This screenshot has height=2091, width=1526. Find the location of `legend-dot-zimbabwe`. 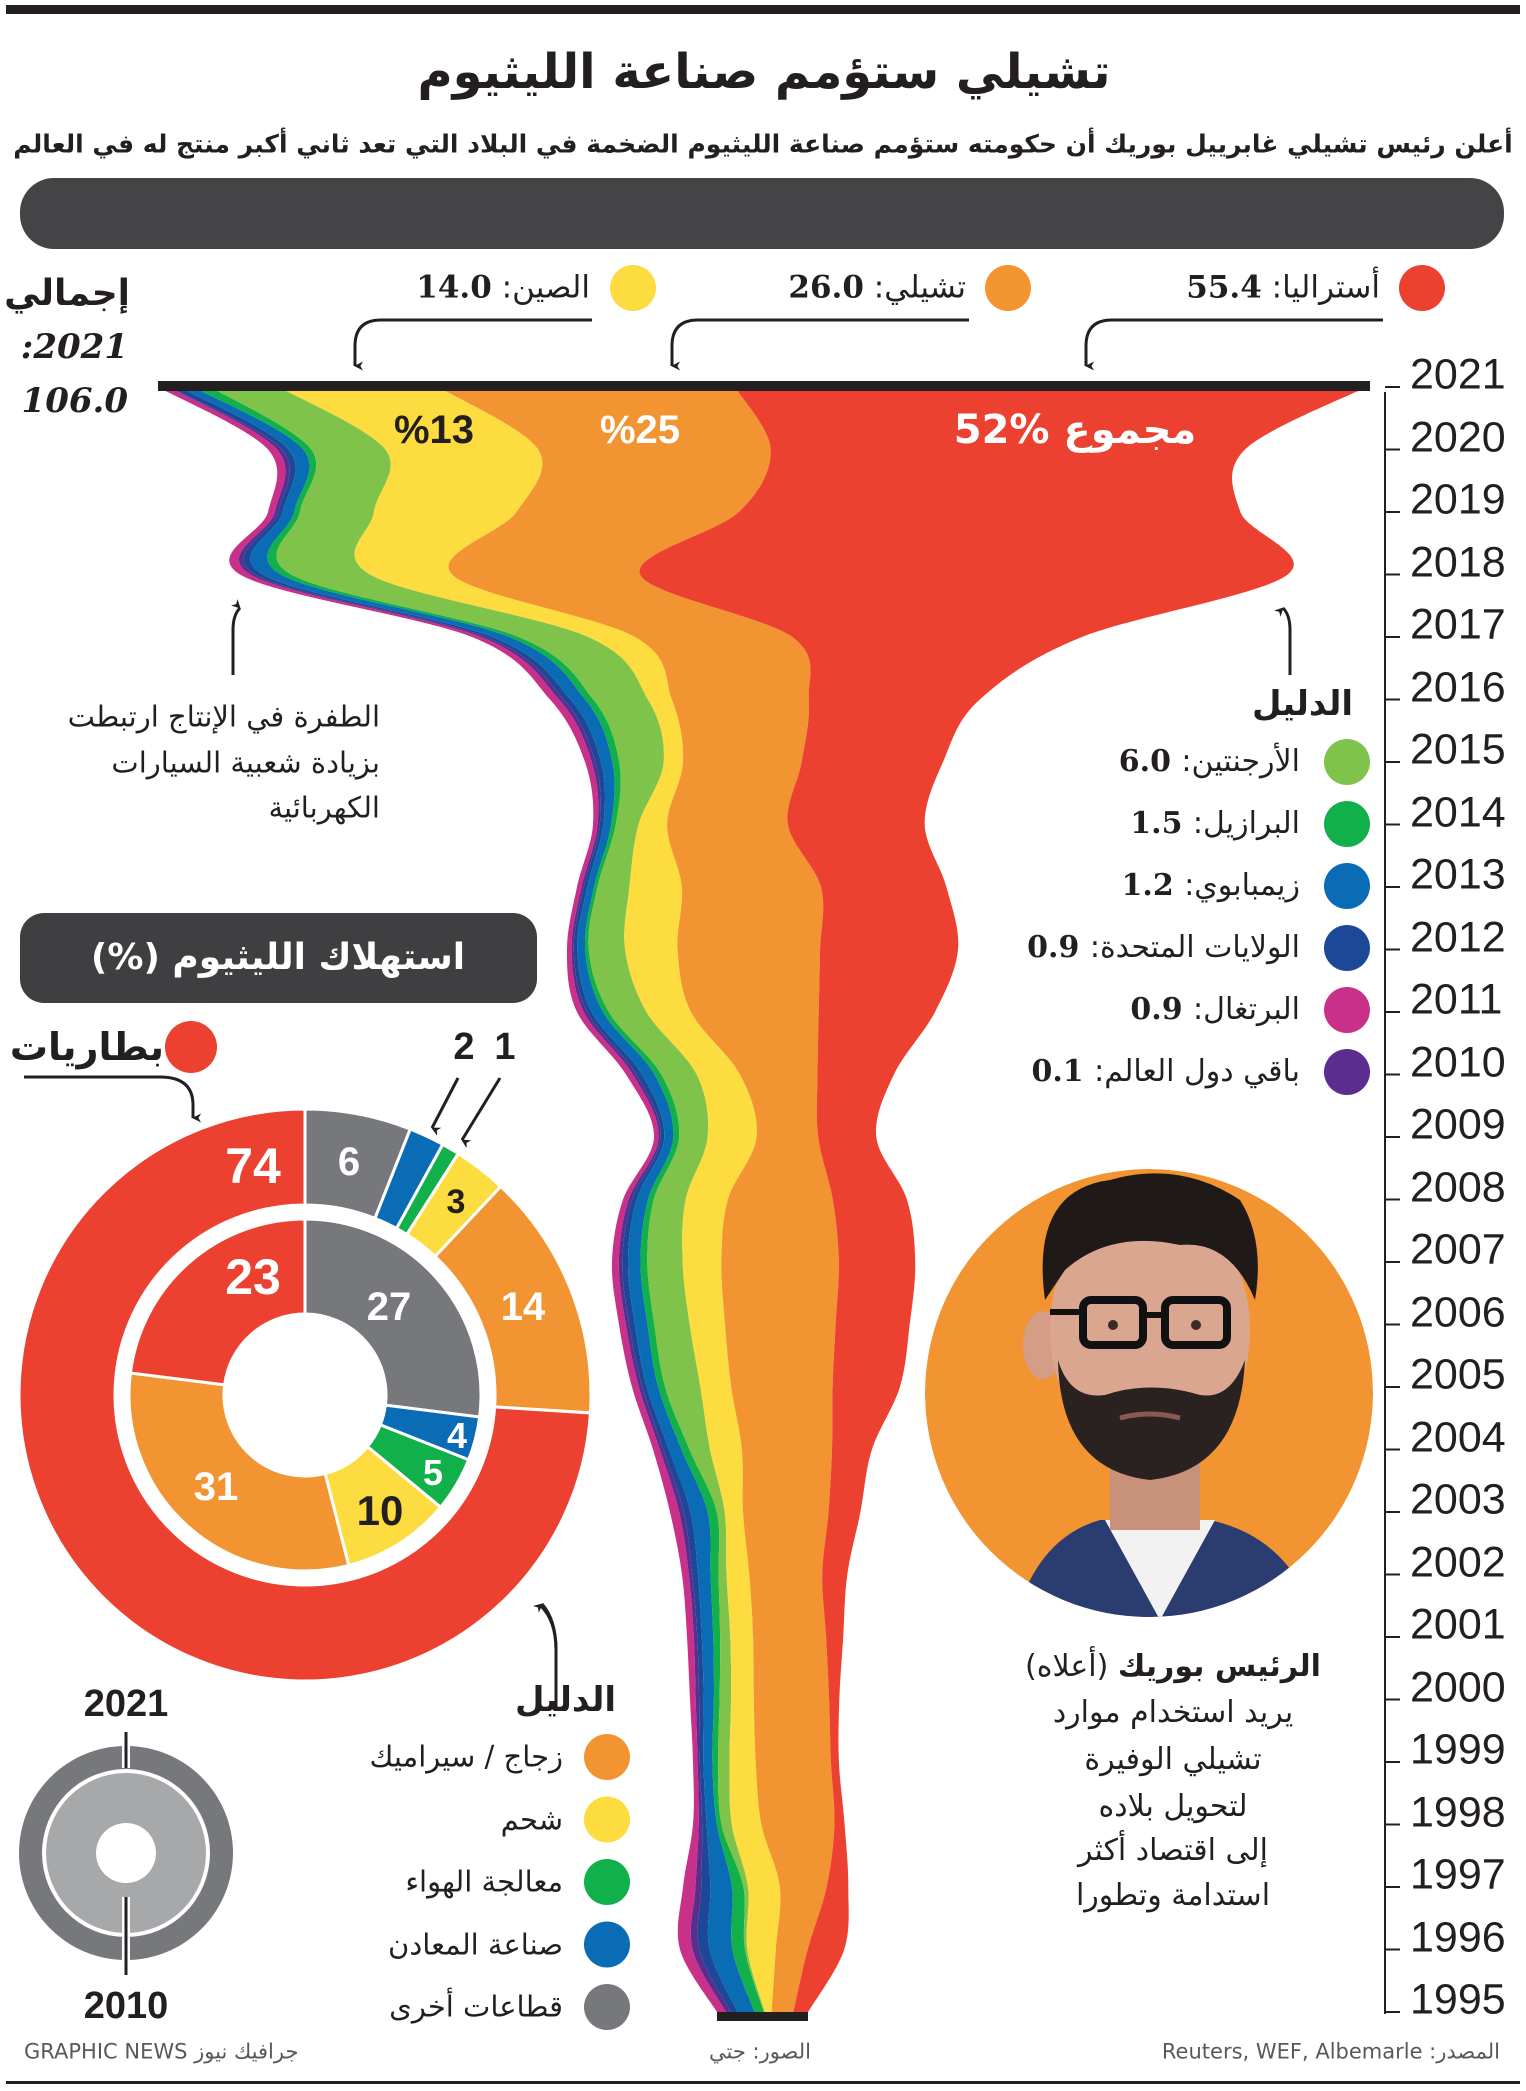

legend-dot-zimbabwe is located at coordinates (1347, 886).